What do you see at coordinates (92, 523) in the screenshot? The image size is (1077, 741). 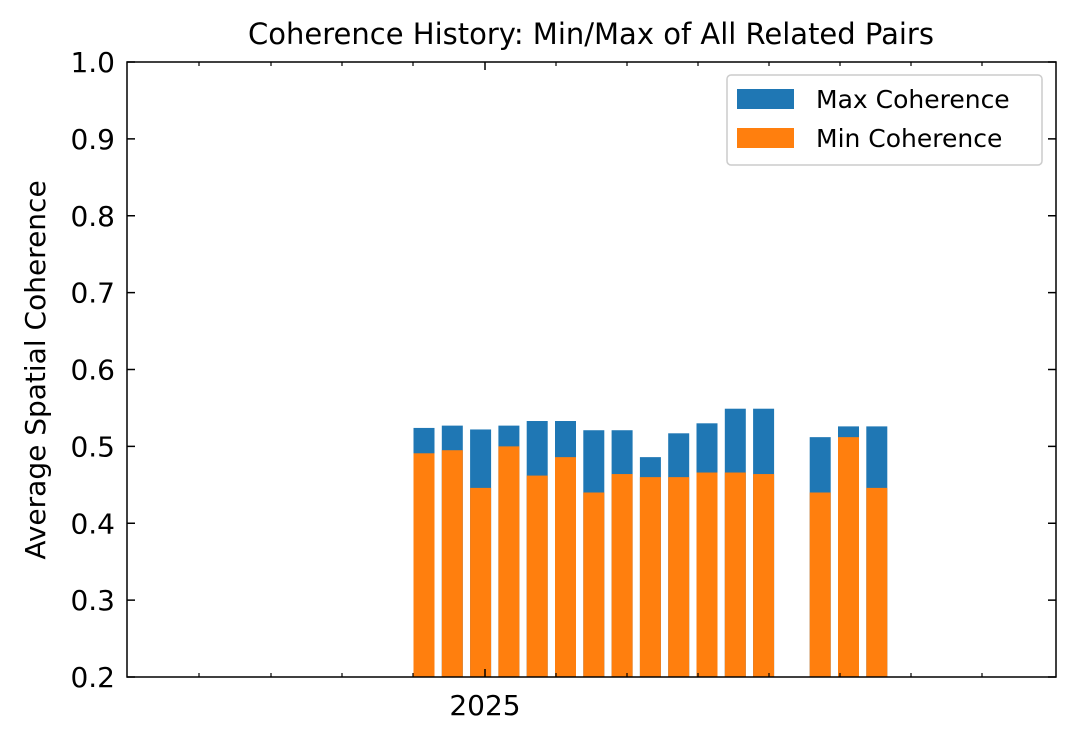 I see `y-tick-label: 0.4` at bounding box center [92, 523].